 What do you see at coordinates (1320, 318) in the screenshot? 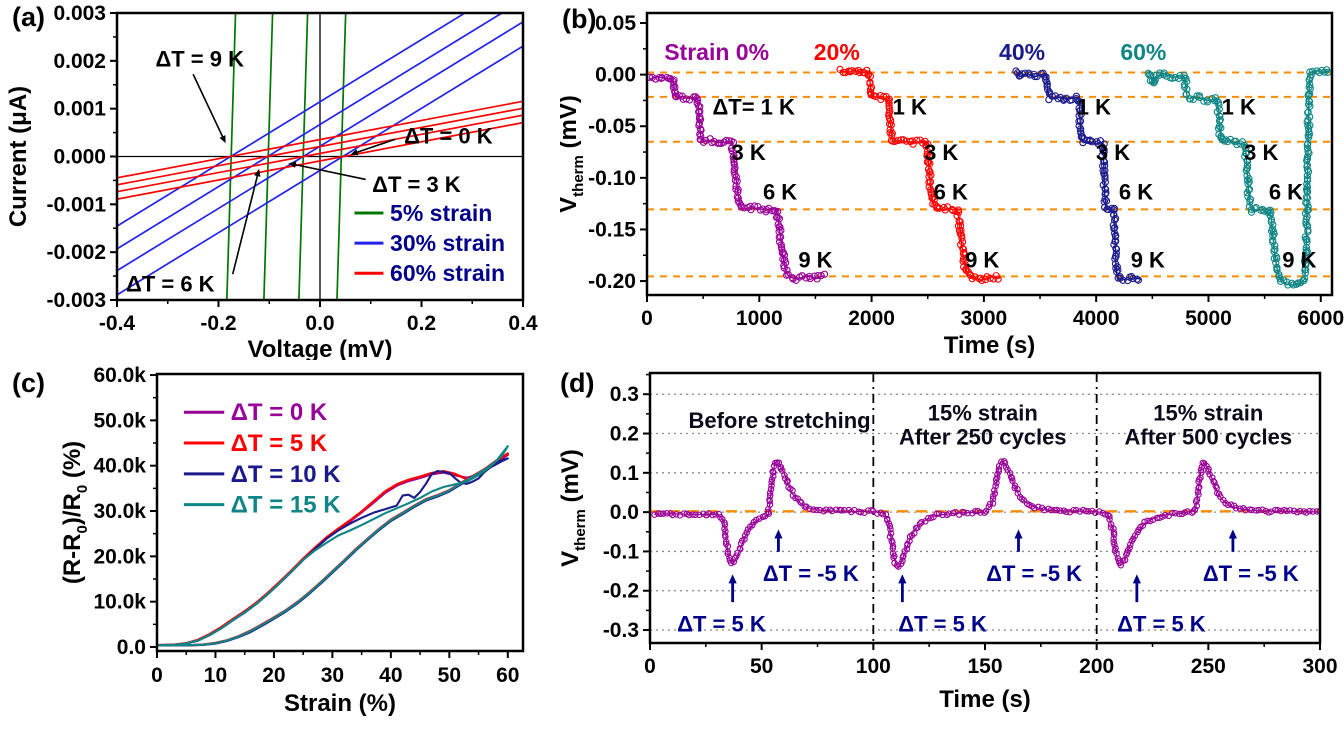
I see `svg-text: 6000` at bounding box center [1320, 318].